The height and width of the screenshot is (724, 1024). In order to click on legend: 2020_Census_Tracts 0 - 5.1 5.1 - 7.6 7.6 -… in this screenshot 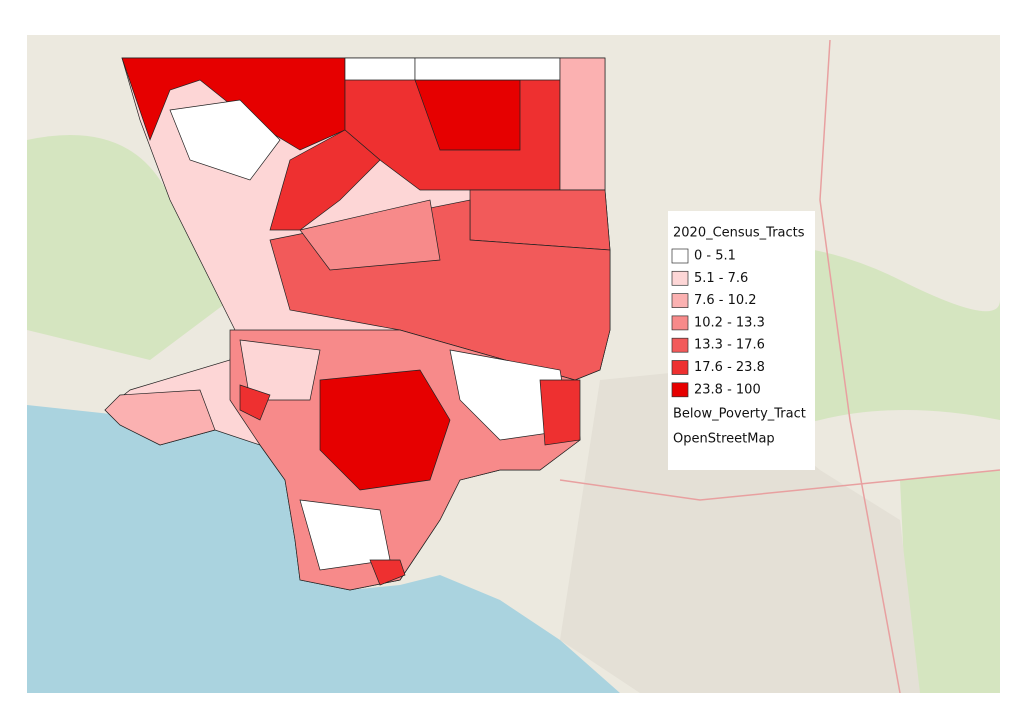, I will do `click(741, 340)`.